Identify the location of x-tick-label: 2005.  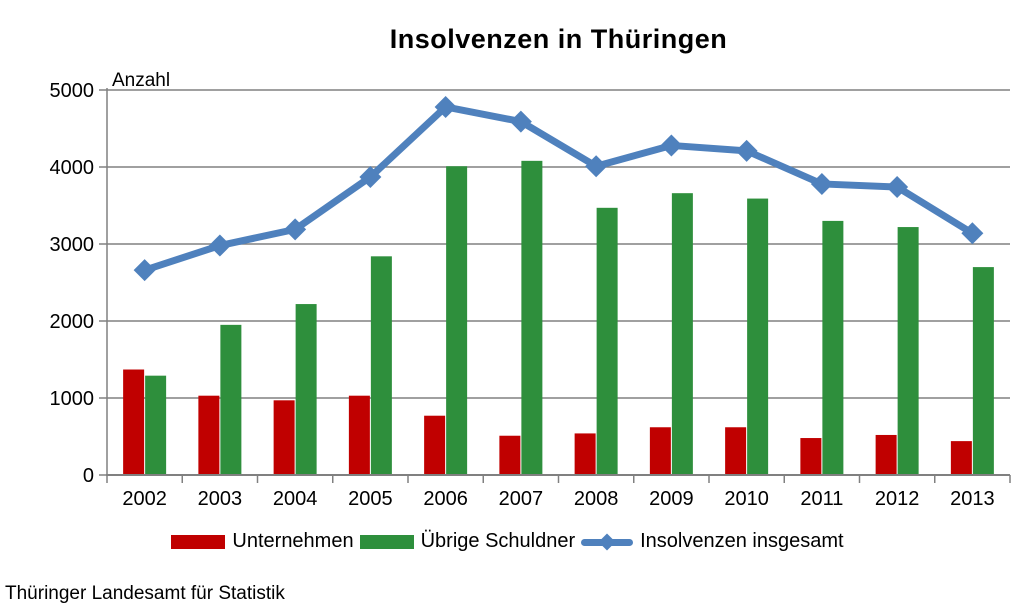
(370, 499).